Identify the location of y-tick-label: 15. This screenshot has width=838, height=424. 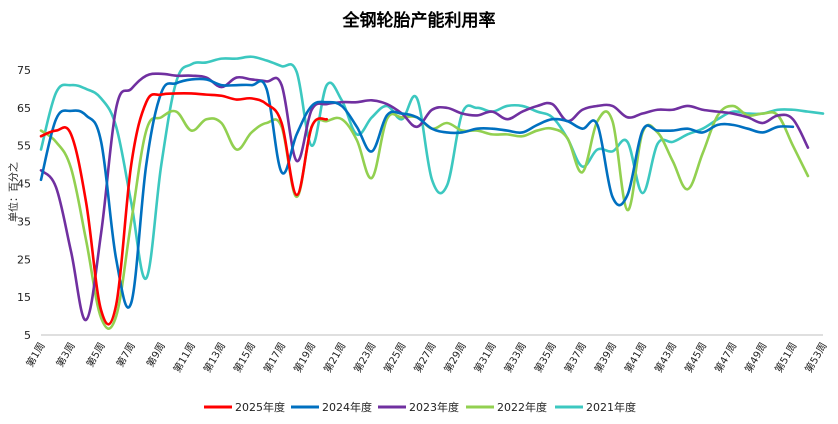
(24, 297).